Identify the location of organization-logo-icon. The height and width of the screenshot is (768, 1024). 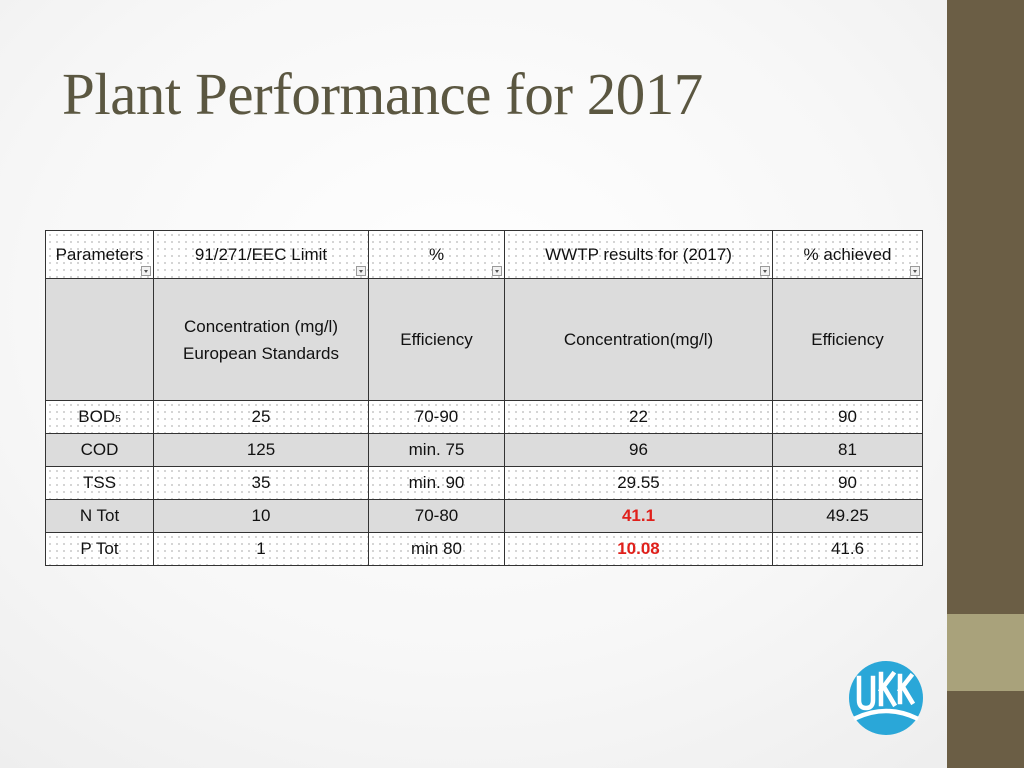
(886, 698).